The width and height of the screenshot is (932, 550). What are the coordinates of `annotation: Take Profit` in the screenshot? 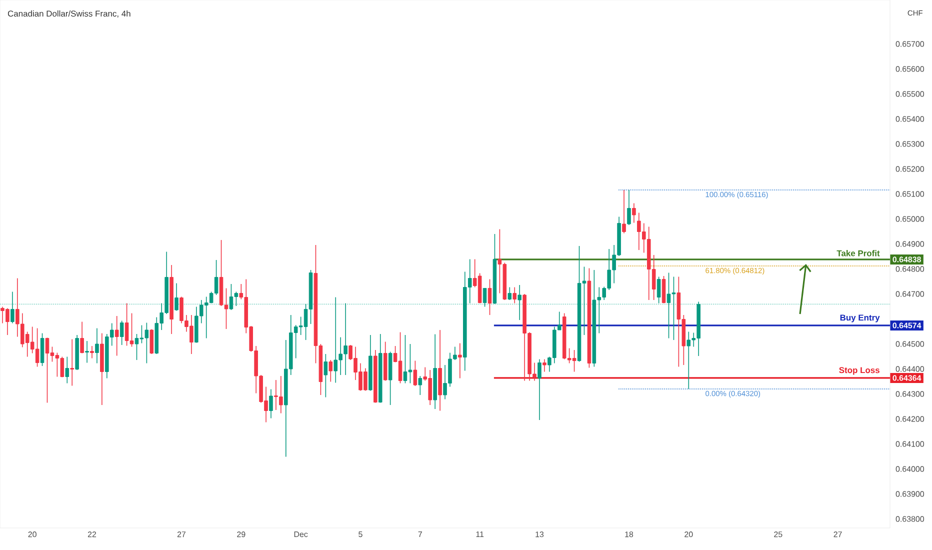 It's located at (858, 253).